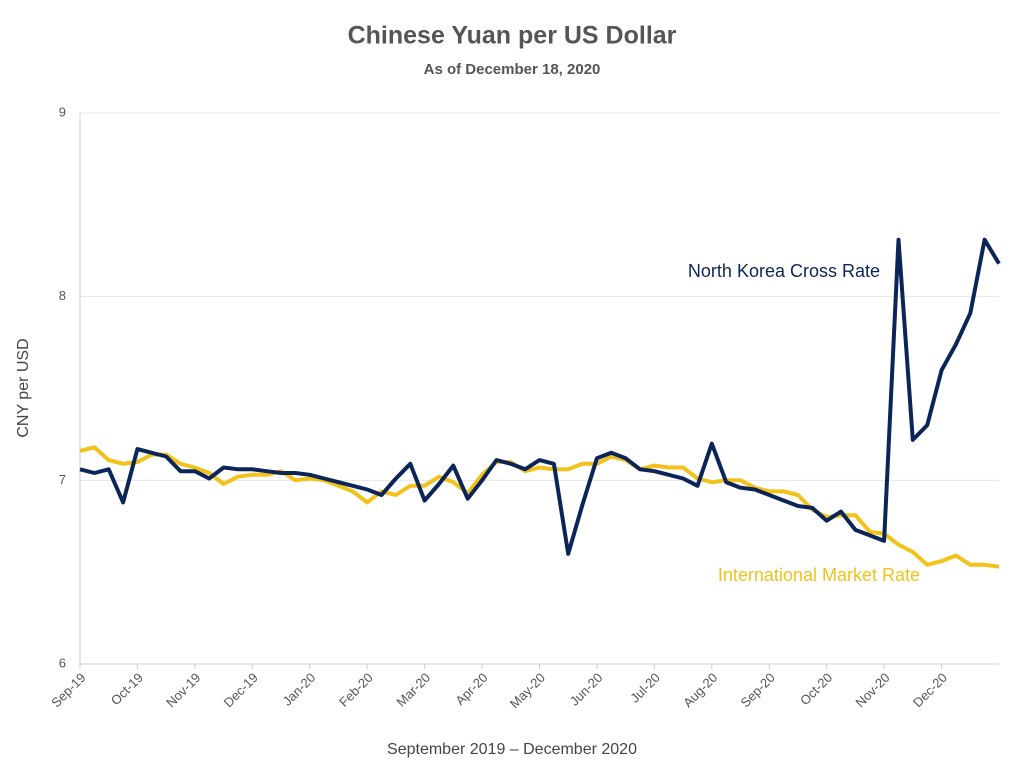  I want to click on x-tick-label: Mar-20, so click(413, 690).